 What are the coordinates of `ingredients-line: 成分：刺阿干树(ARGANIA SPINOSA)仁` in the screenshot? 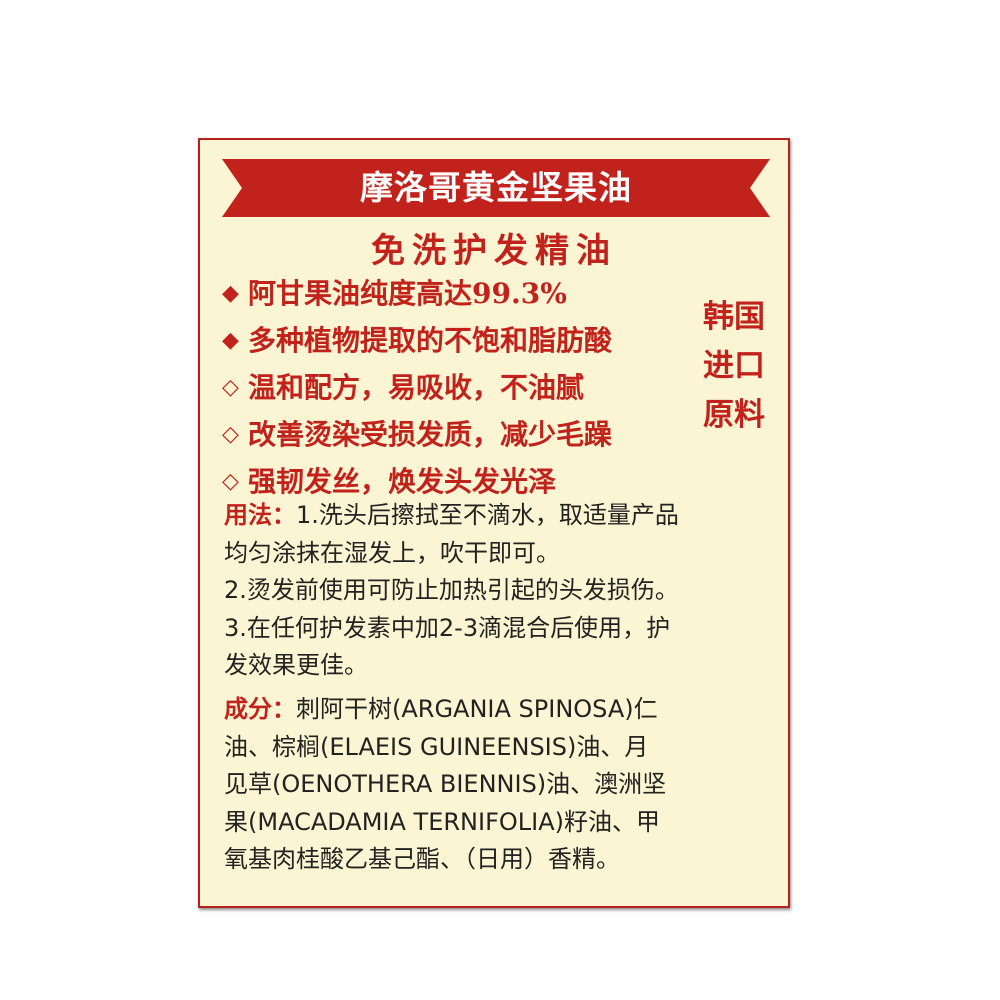 It's located at (498, 710).